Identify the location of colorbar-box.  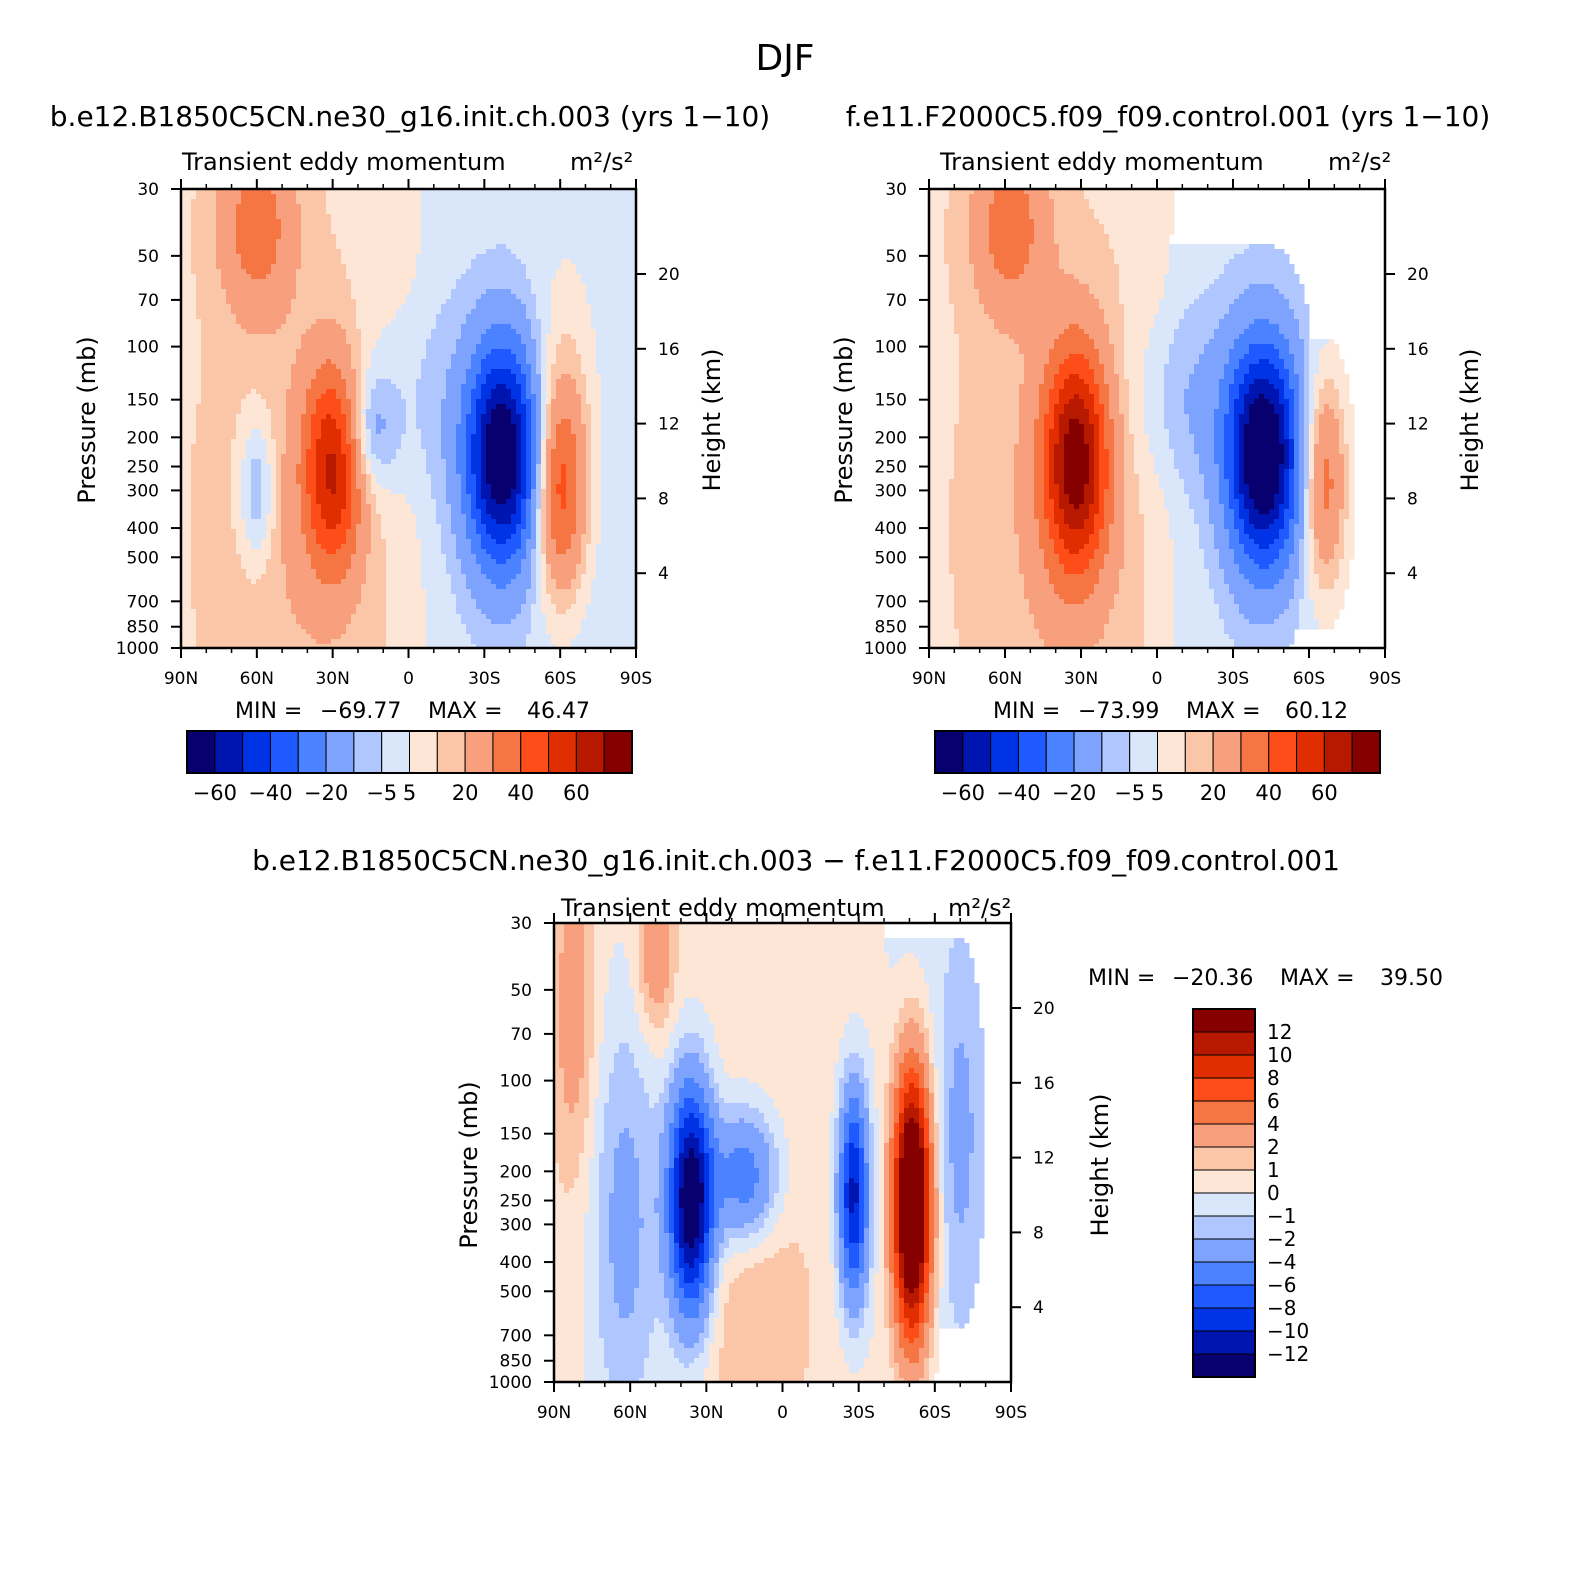
(451, 752).